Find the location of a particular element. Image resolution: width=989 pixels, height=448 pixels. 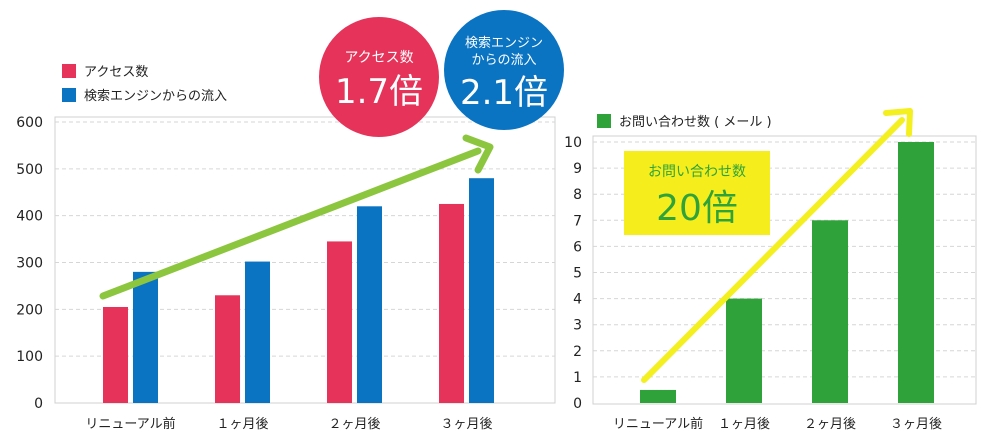

legend-label-inquiry: お問い合わせ数 ( メール ) is located at coordinates (695, 122).